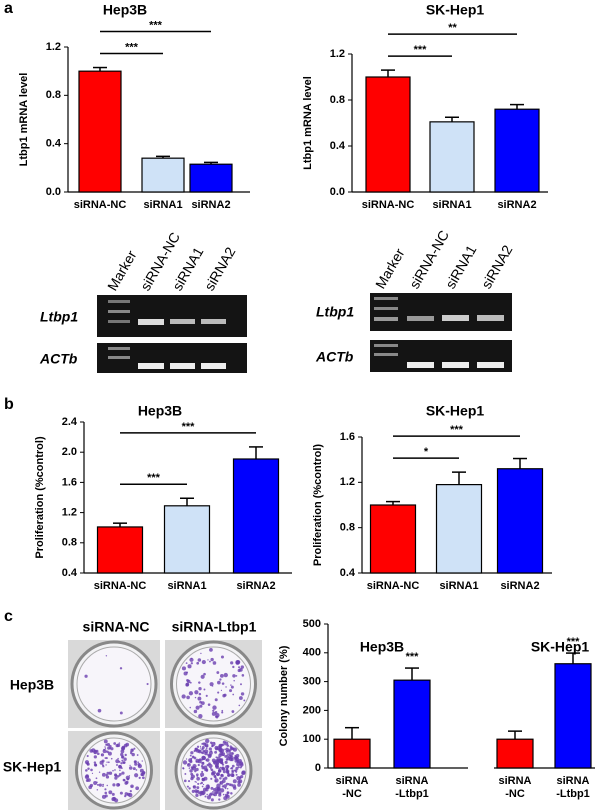 Image resolution: width=600 pixels, height=810 pixels. Describe the element at coordinates (318, 505) in the screenshot. I see `y-axis-label: Proliferation (%control)` at that location.